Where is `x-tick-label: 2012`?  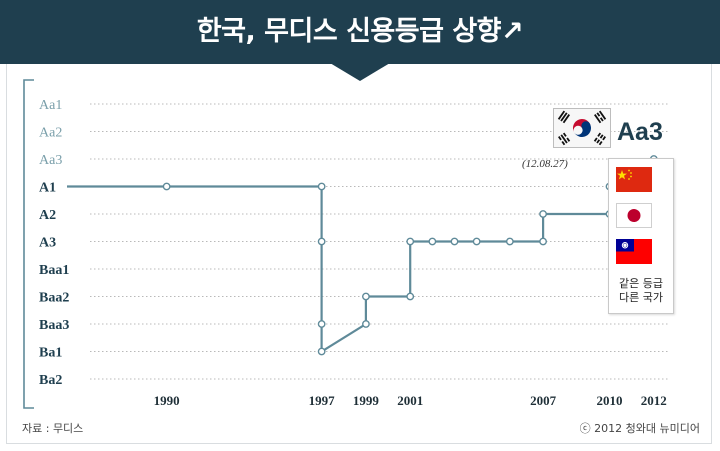 x-tick-label: 2012 is located at coordinates (654, 400).